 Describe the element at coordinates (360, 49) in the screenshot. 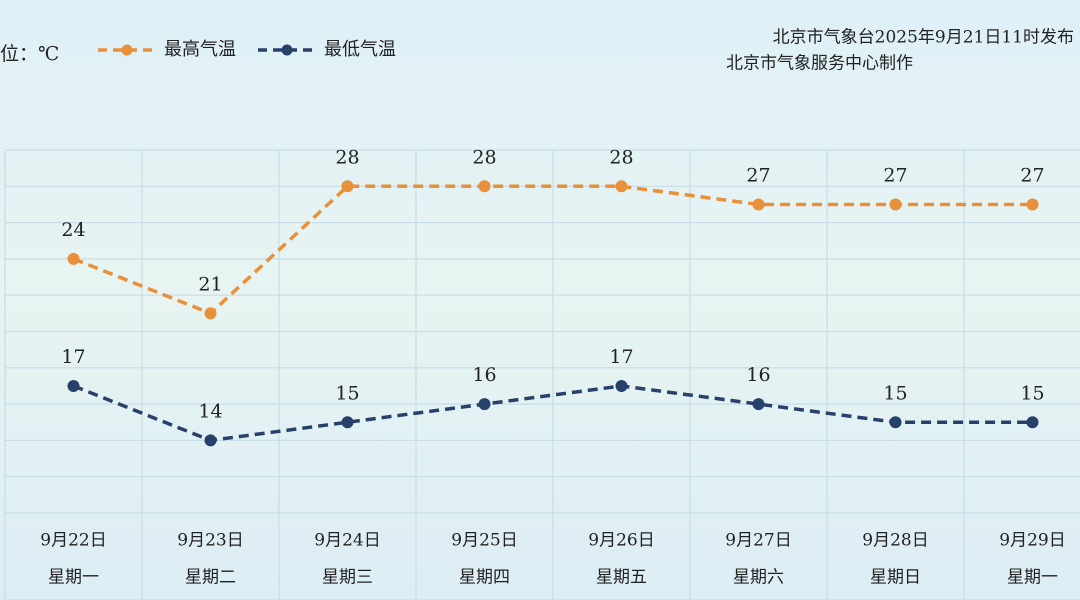

I see `legend-label: 最低气温` at that location.